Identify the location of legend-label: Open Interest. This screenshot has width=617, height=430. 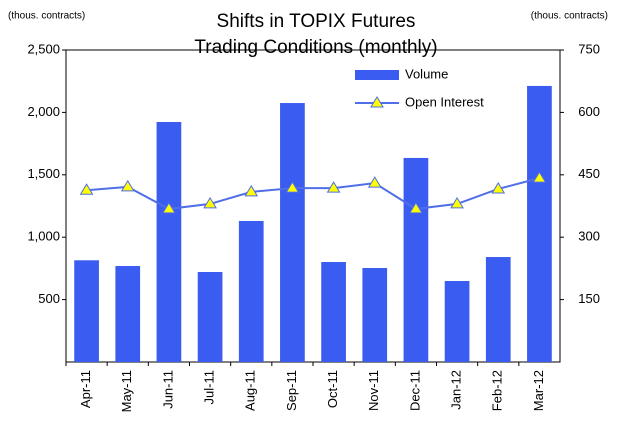
(444, 101).